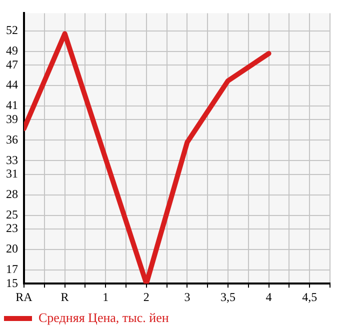 The height and width of the screenshot is (335, 345). I want to click on y-tick-label: 41, so click(12, 105).